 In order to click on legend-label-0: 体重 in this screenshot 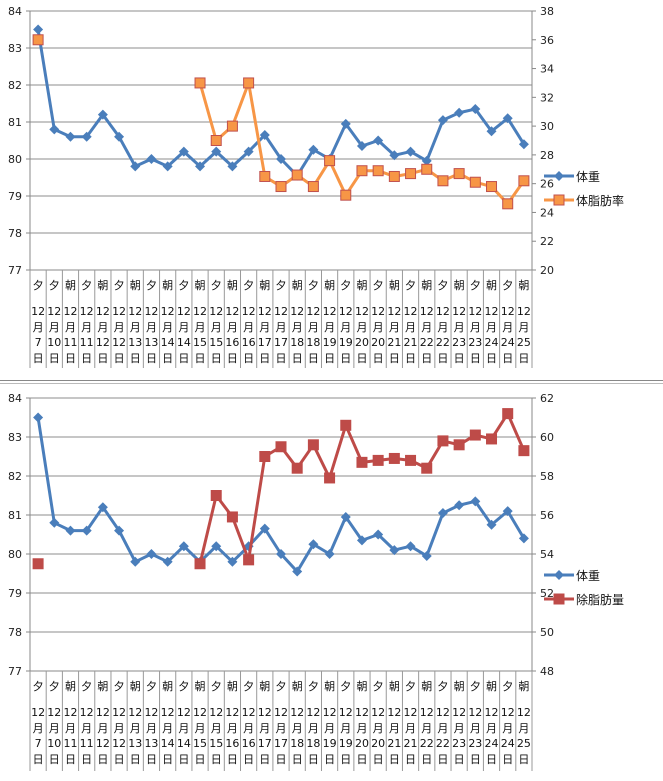, I will do `click(588, 177)`.